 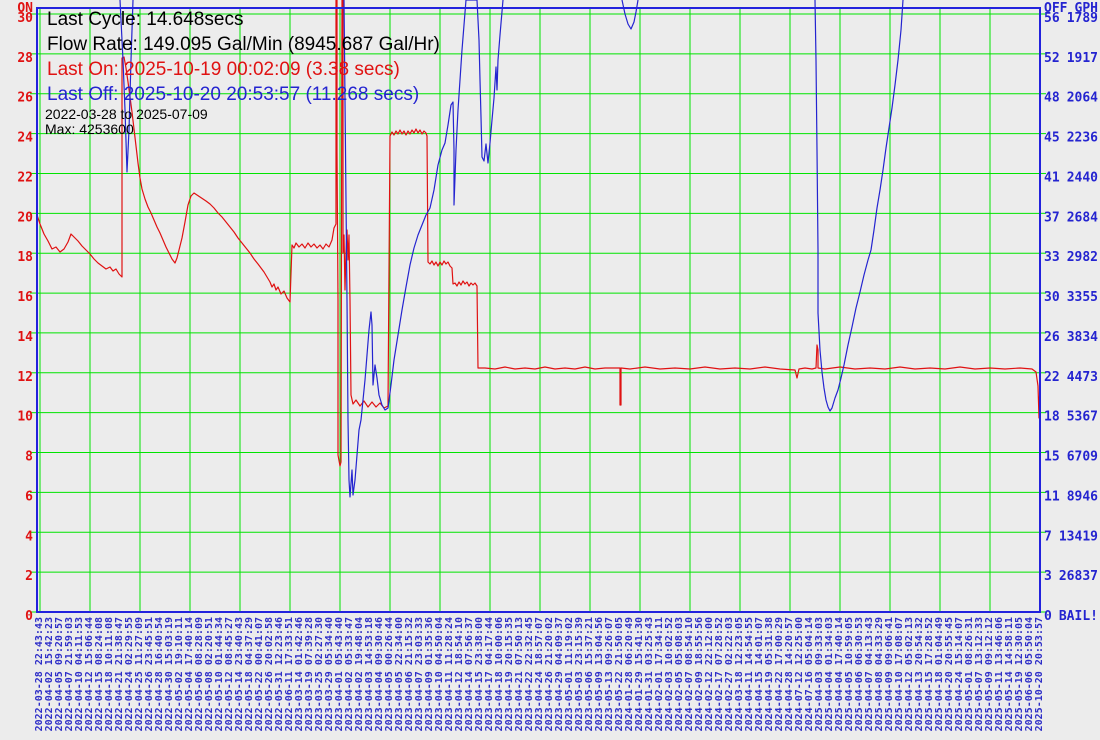 I want to click on x-tick-label: 2025-04-13 20:54:32, so click(x=919, y=674).